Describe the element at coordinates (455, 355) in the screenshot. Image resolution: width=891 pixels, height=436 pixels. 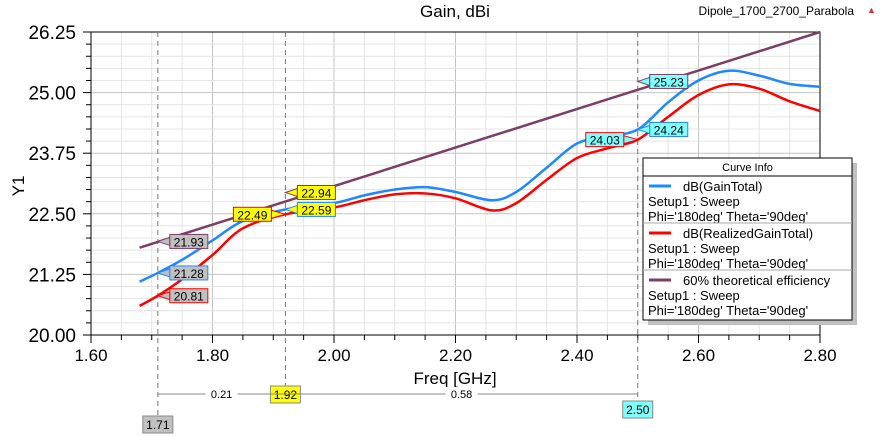
I see `x-tick-label: 2.20` at that location.